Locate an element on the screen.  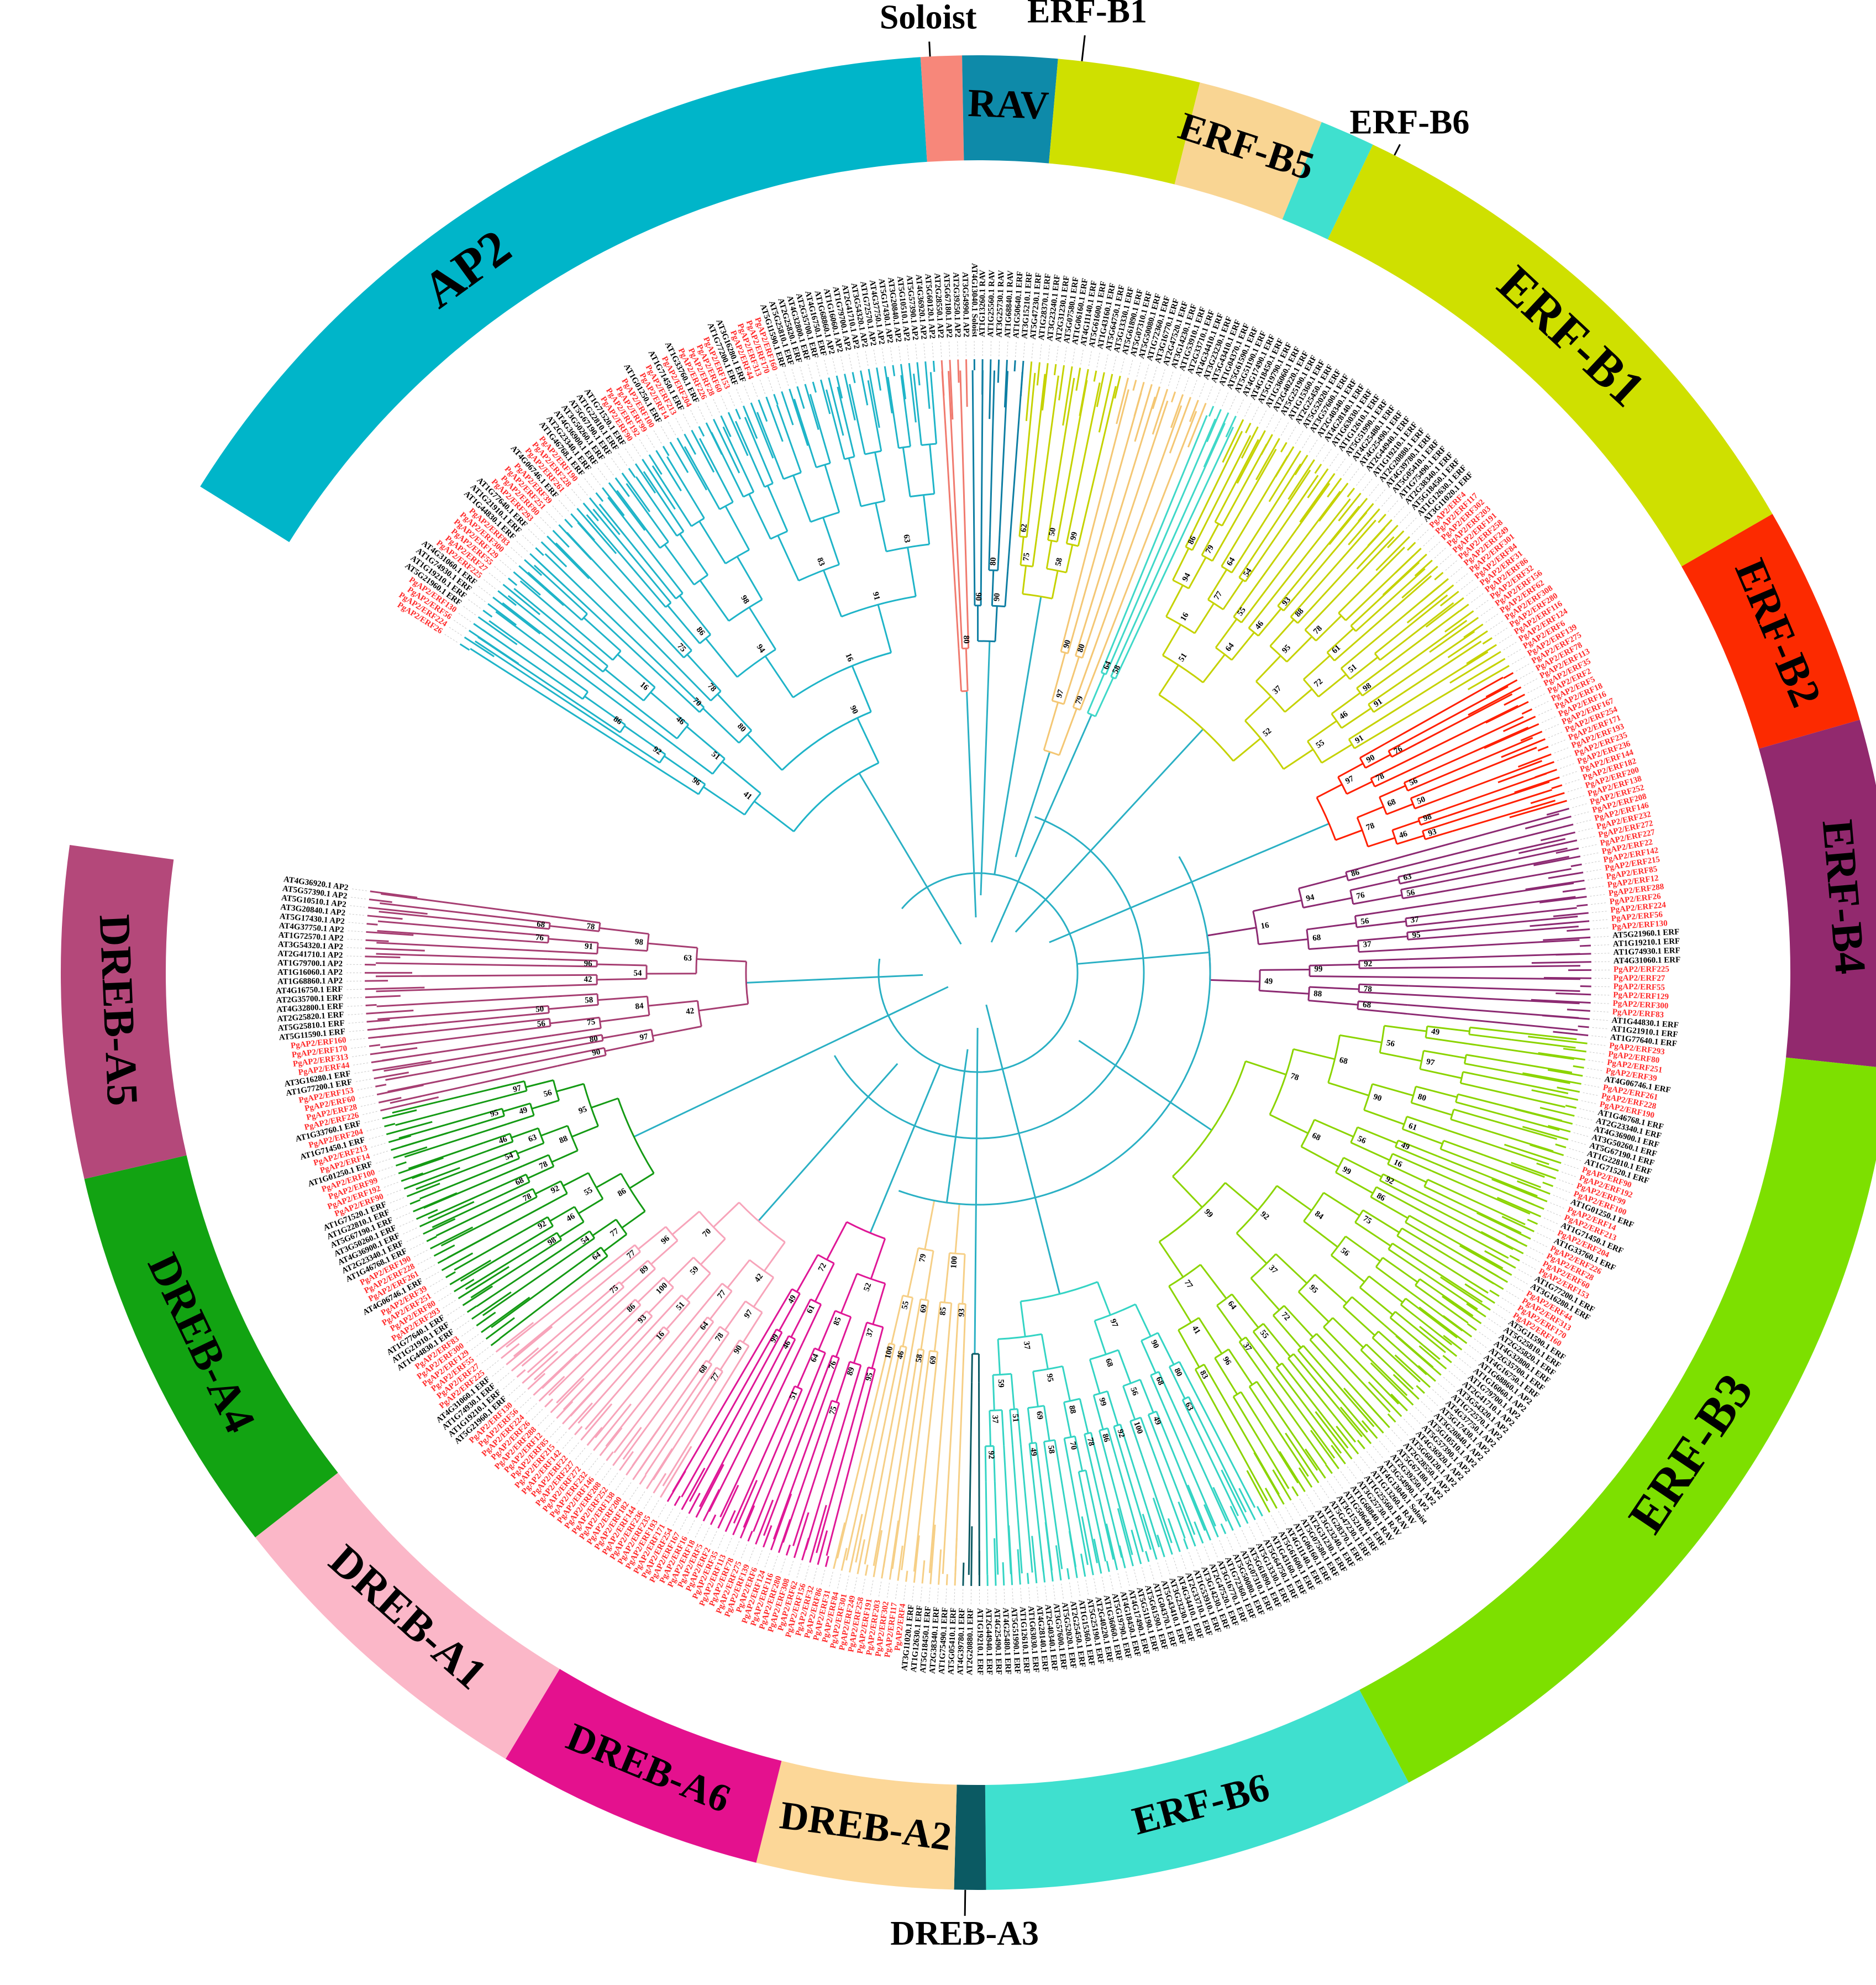
leaf-label: AT5G05410.1 ERF is located at coordinates (953, 1641).